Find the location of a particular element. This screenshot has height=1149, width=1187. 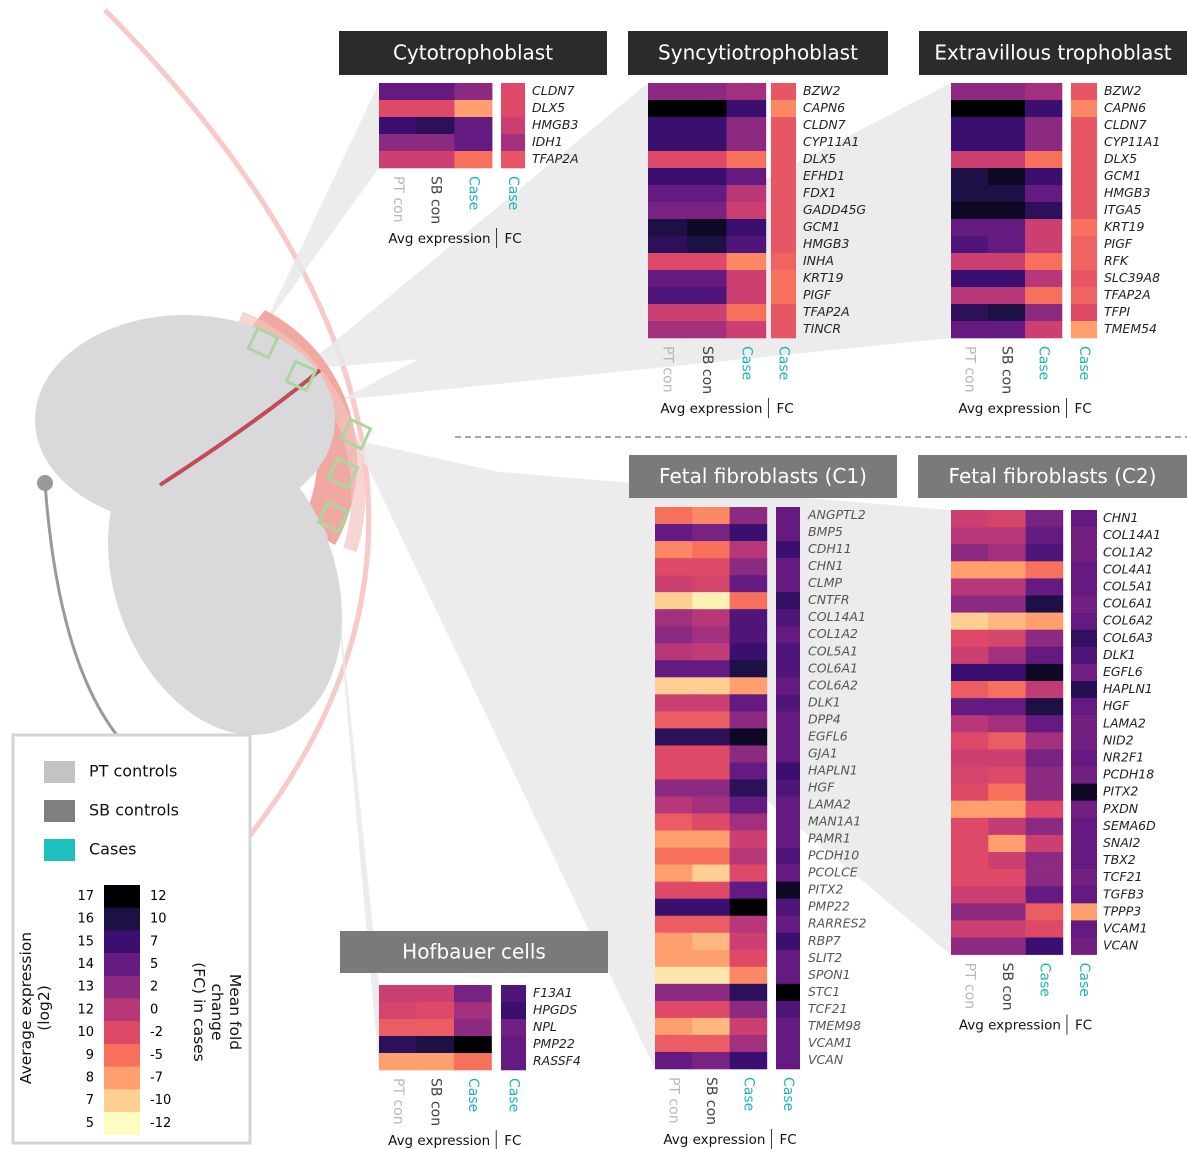

gene-label: GJA1 is located at coordinates (823, 752).